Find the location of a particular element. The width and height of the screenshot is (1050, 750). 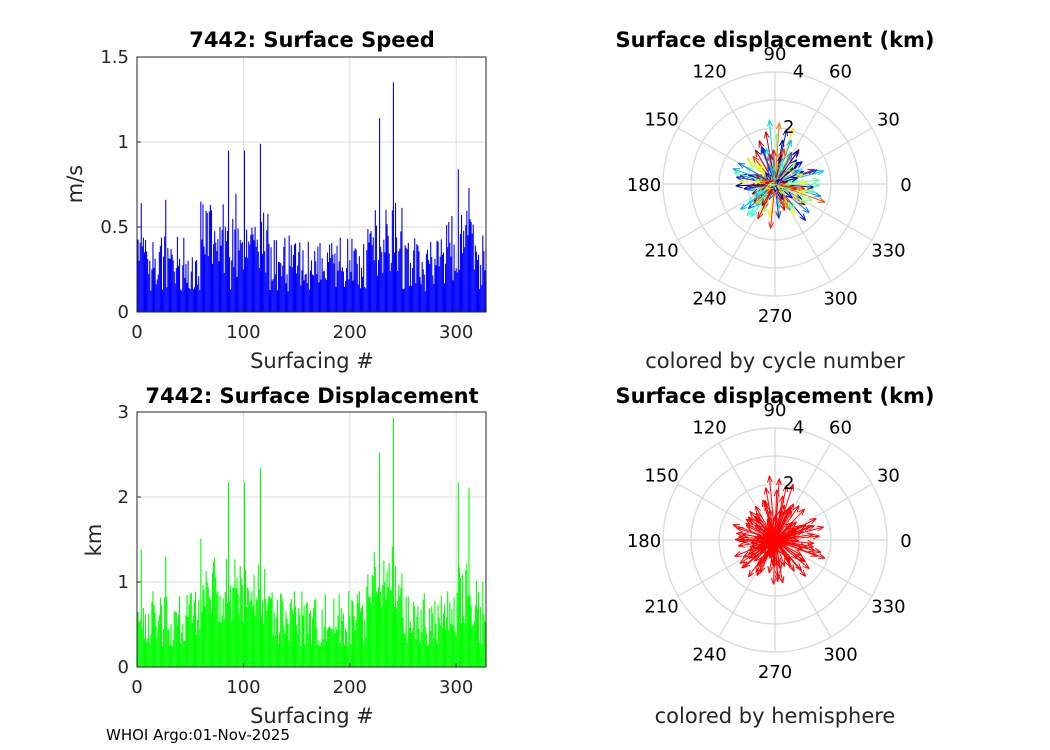

speed-xtick-label: 200 is located at coordinates (350, 332).